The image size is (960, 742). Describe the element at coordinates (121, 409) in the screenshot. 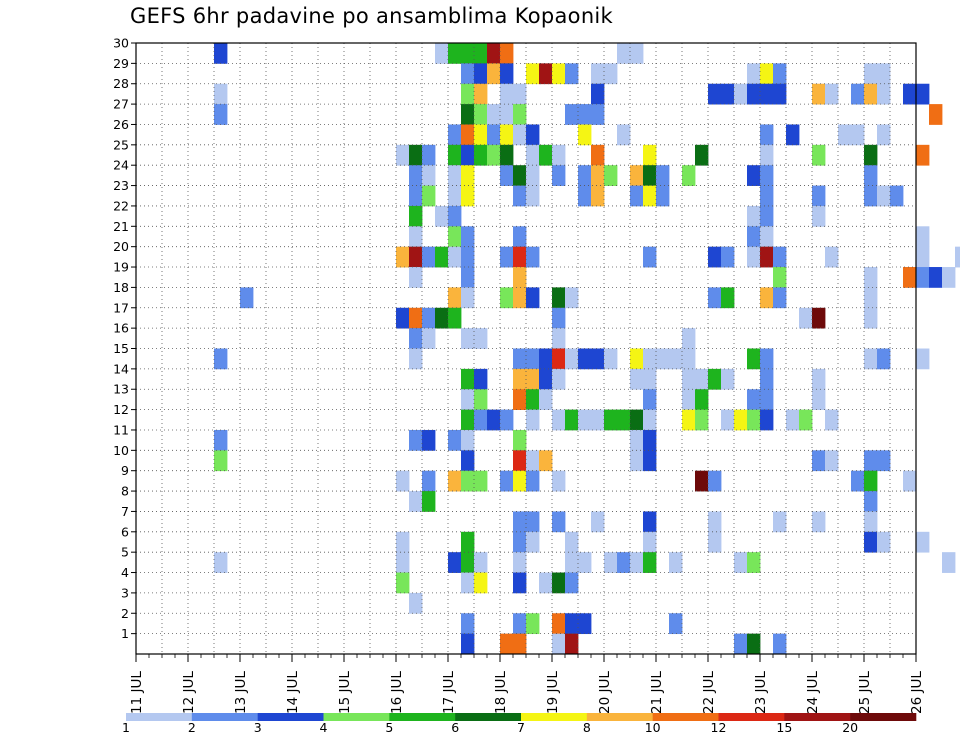

I see `y-tick-label: 12` at that location.